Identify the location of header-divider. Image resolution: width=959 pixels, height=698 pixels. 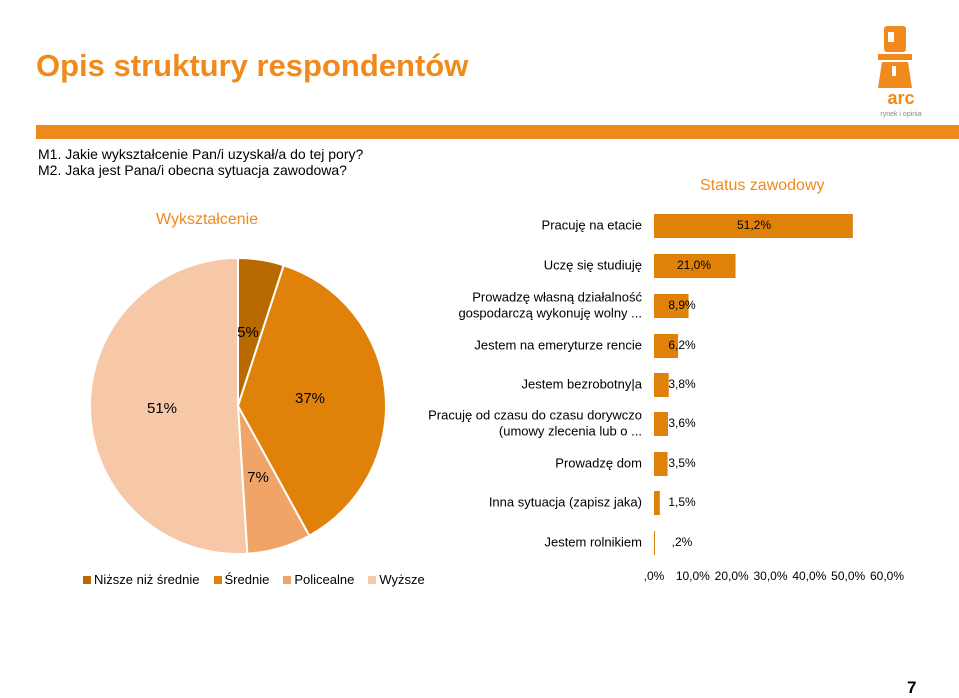
(497, 132).